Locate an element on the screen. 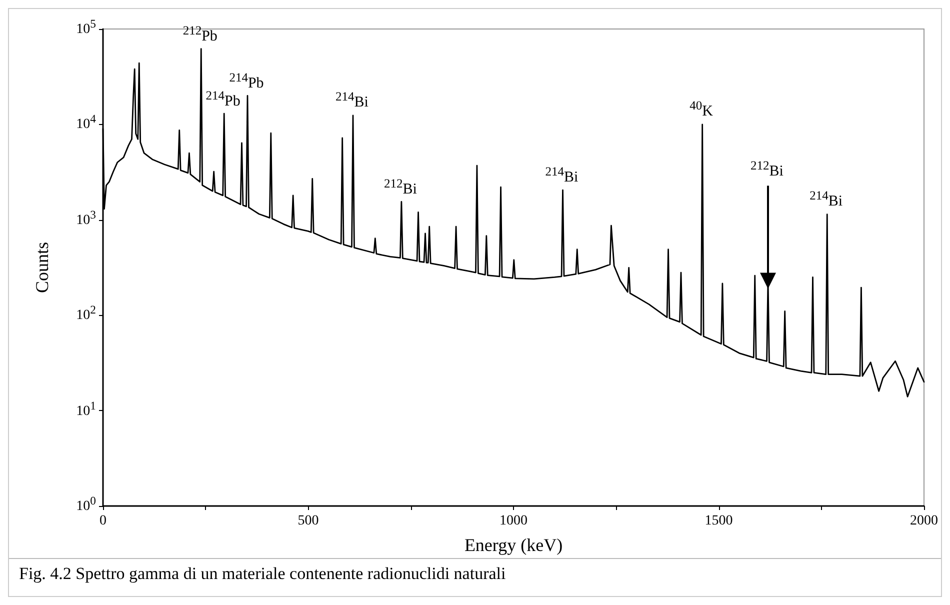 Image resolution: width=950 pixels, height=605 pixels. x-axis-title: Energy (keV) is located at coordinates (513, 545).